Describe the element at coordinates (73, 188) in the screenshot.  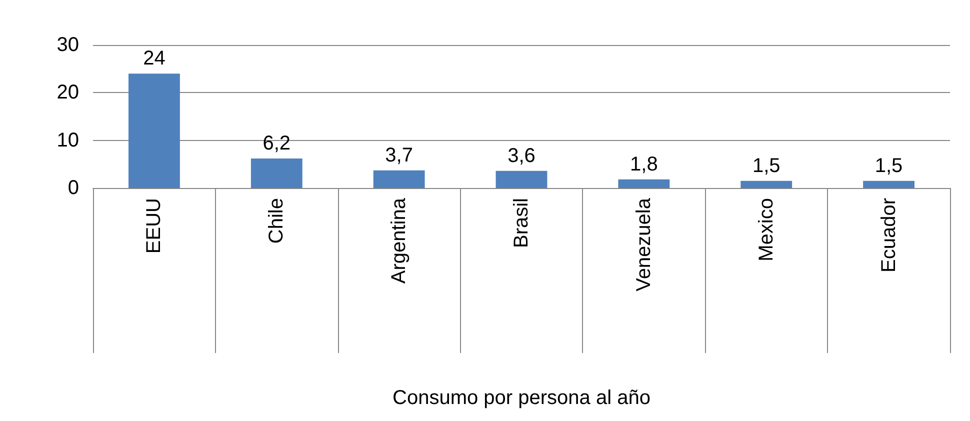
I see `y-tick-label: 0` at that location.